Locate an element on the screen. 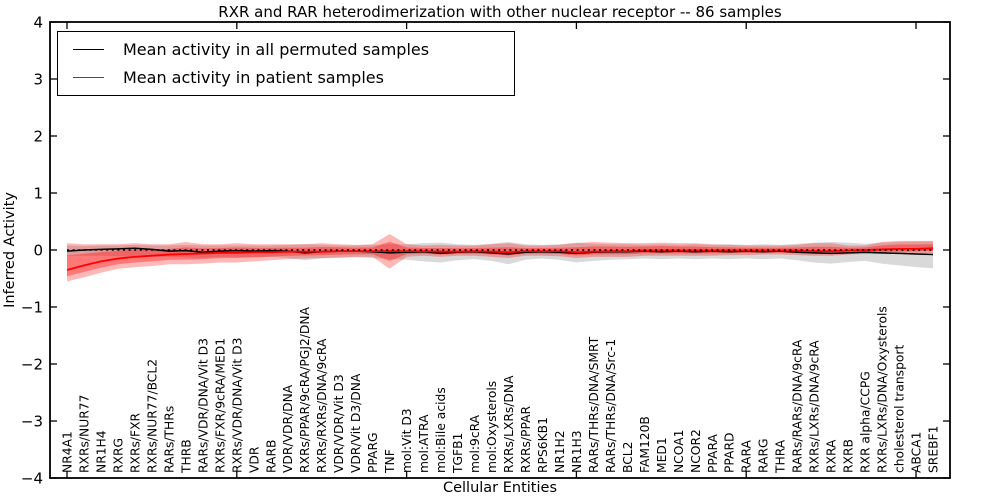  y-tick-label: −1 is located at coordinates (32, 308).